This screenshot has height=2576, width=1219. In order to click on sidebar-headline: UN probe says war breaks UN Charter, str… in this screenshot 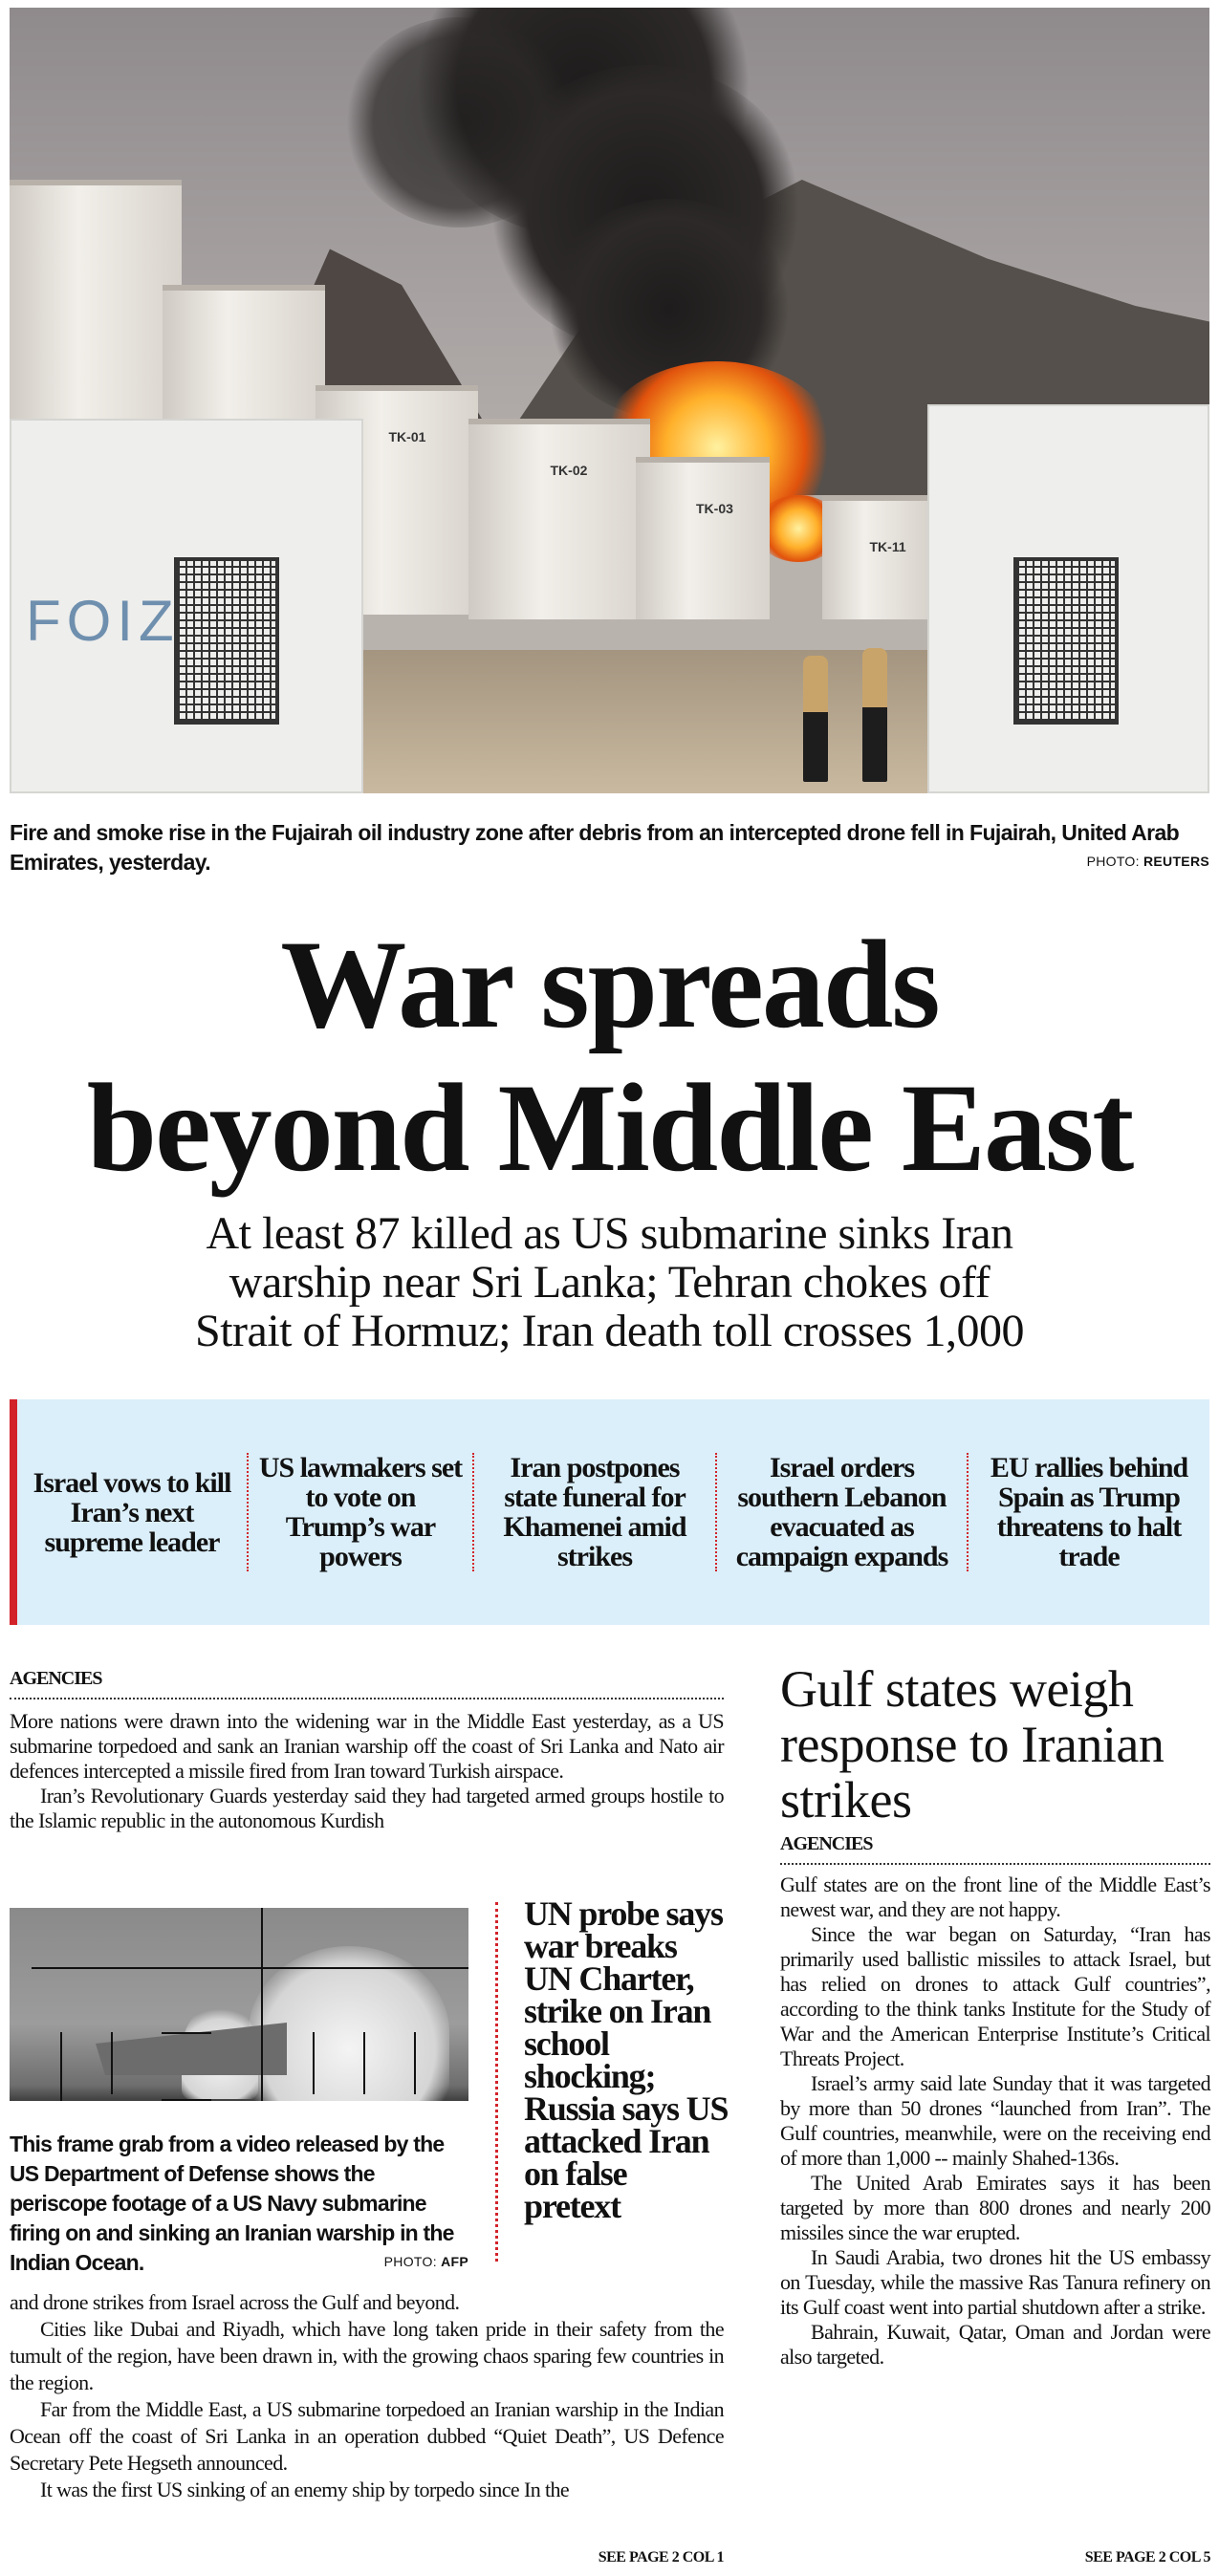, I will do `click(626, 2059)`.